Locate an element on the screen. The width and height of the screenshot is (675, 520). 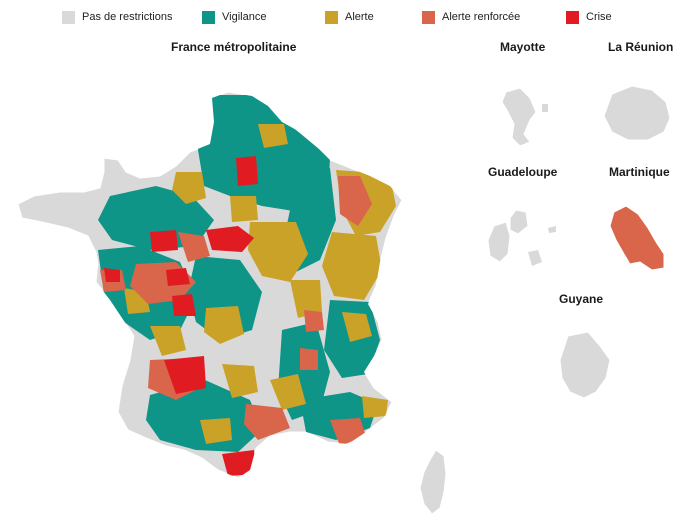
zone-alerte-var is located at coordinates (375, 407).